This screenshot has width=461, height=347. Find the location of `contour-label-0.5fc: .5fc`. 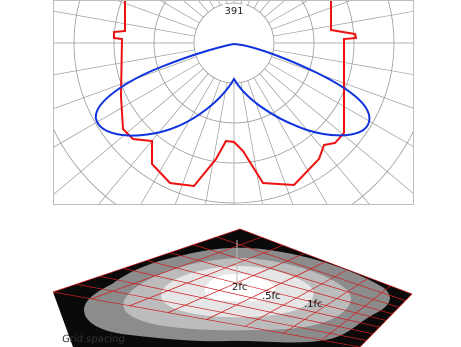

contour-label-0.5fc: .5fc is located at coordinates (271, 296).